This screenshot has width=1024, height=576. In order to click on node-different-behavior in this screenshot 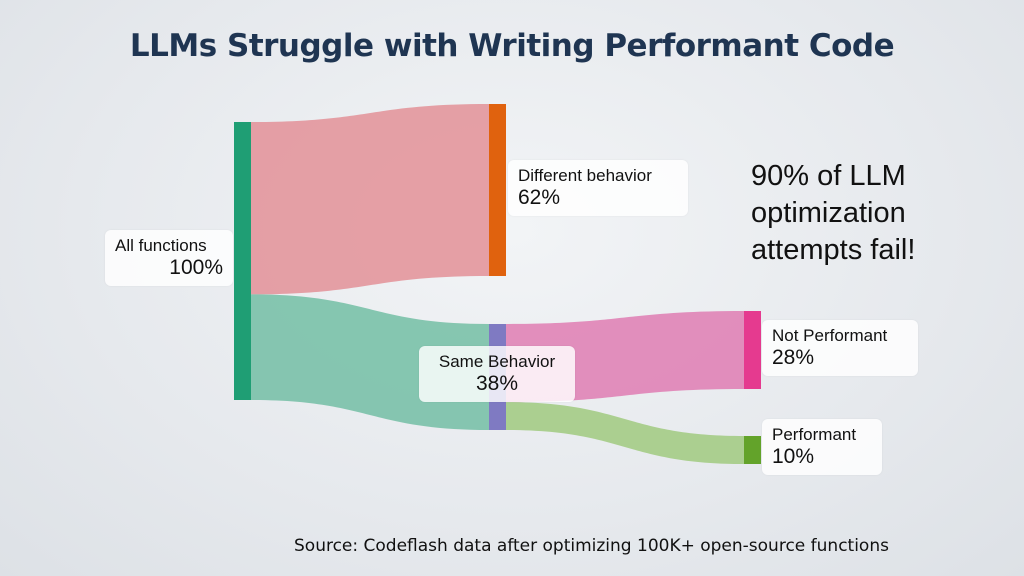, I will do `click(497, 190)`.